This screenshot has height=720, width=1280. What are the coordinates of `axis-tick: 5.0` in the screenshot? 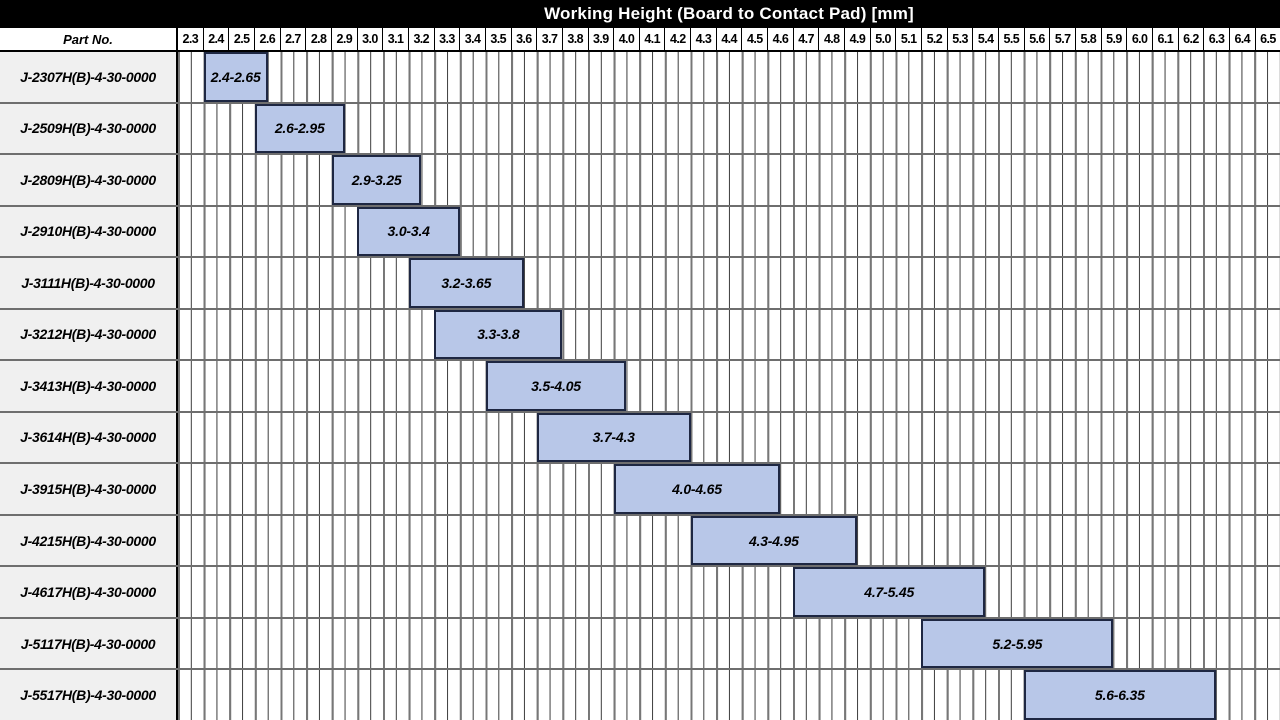 It's located at (882, 39).